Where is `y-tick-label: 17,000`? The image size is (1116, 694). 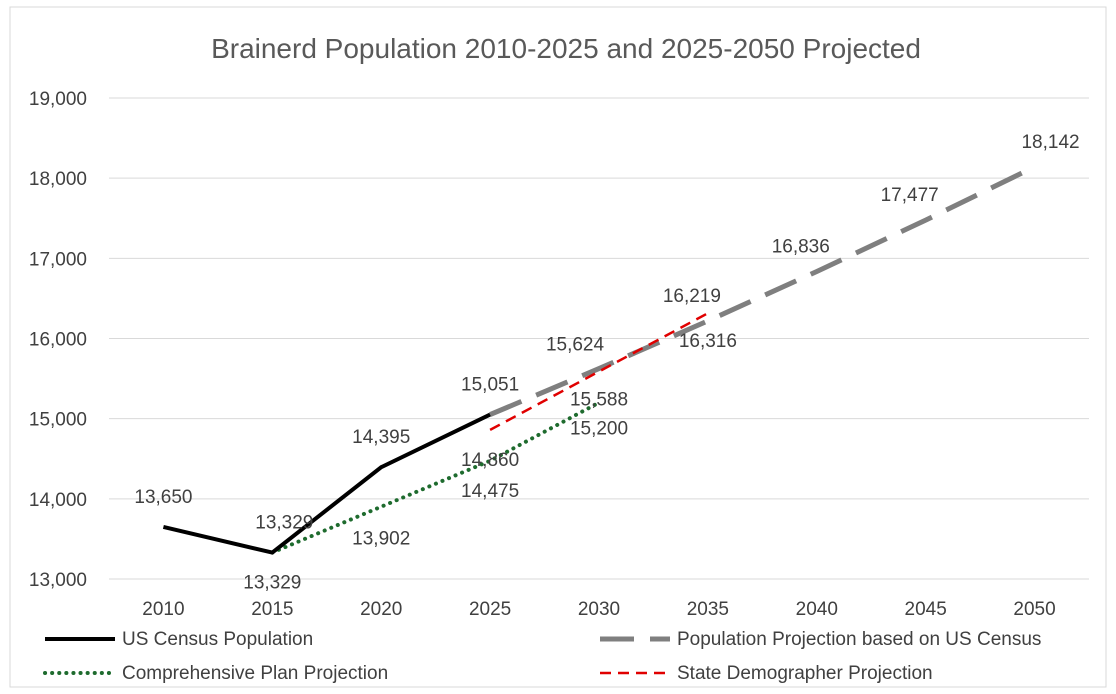
y-tick-label: 17,000 is located at coordinates (58, 259).